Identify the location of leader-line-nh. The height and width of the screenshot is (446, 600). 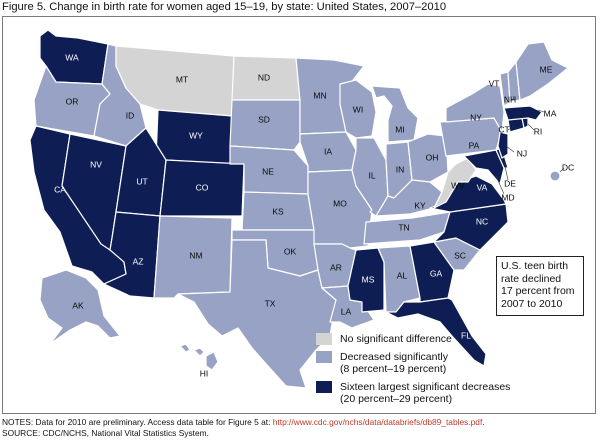
(513, 98).